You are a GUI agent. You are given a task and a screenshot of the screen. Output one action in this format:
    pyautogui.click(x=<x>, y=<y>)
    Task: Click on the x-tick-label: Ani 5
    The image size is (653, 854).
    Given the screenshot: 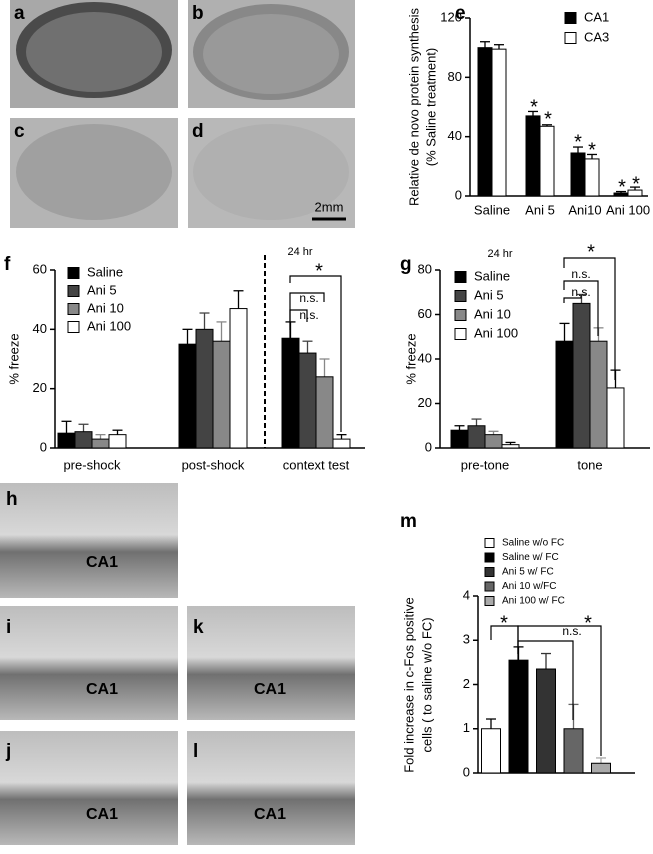 What is the action you would take?
    pyautogui.click(x=540, y=209)
    